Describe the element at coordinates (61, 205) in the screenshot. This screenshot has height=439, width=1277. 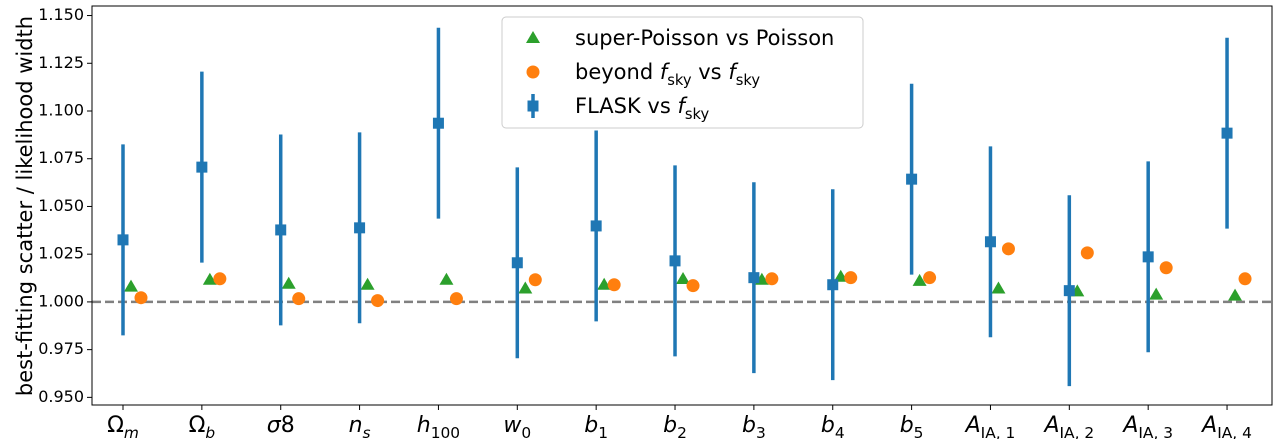
I see `y-tick-label: 1.050` at that location.